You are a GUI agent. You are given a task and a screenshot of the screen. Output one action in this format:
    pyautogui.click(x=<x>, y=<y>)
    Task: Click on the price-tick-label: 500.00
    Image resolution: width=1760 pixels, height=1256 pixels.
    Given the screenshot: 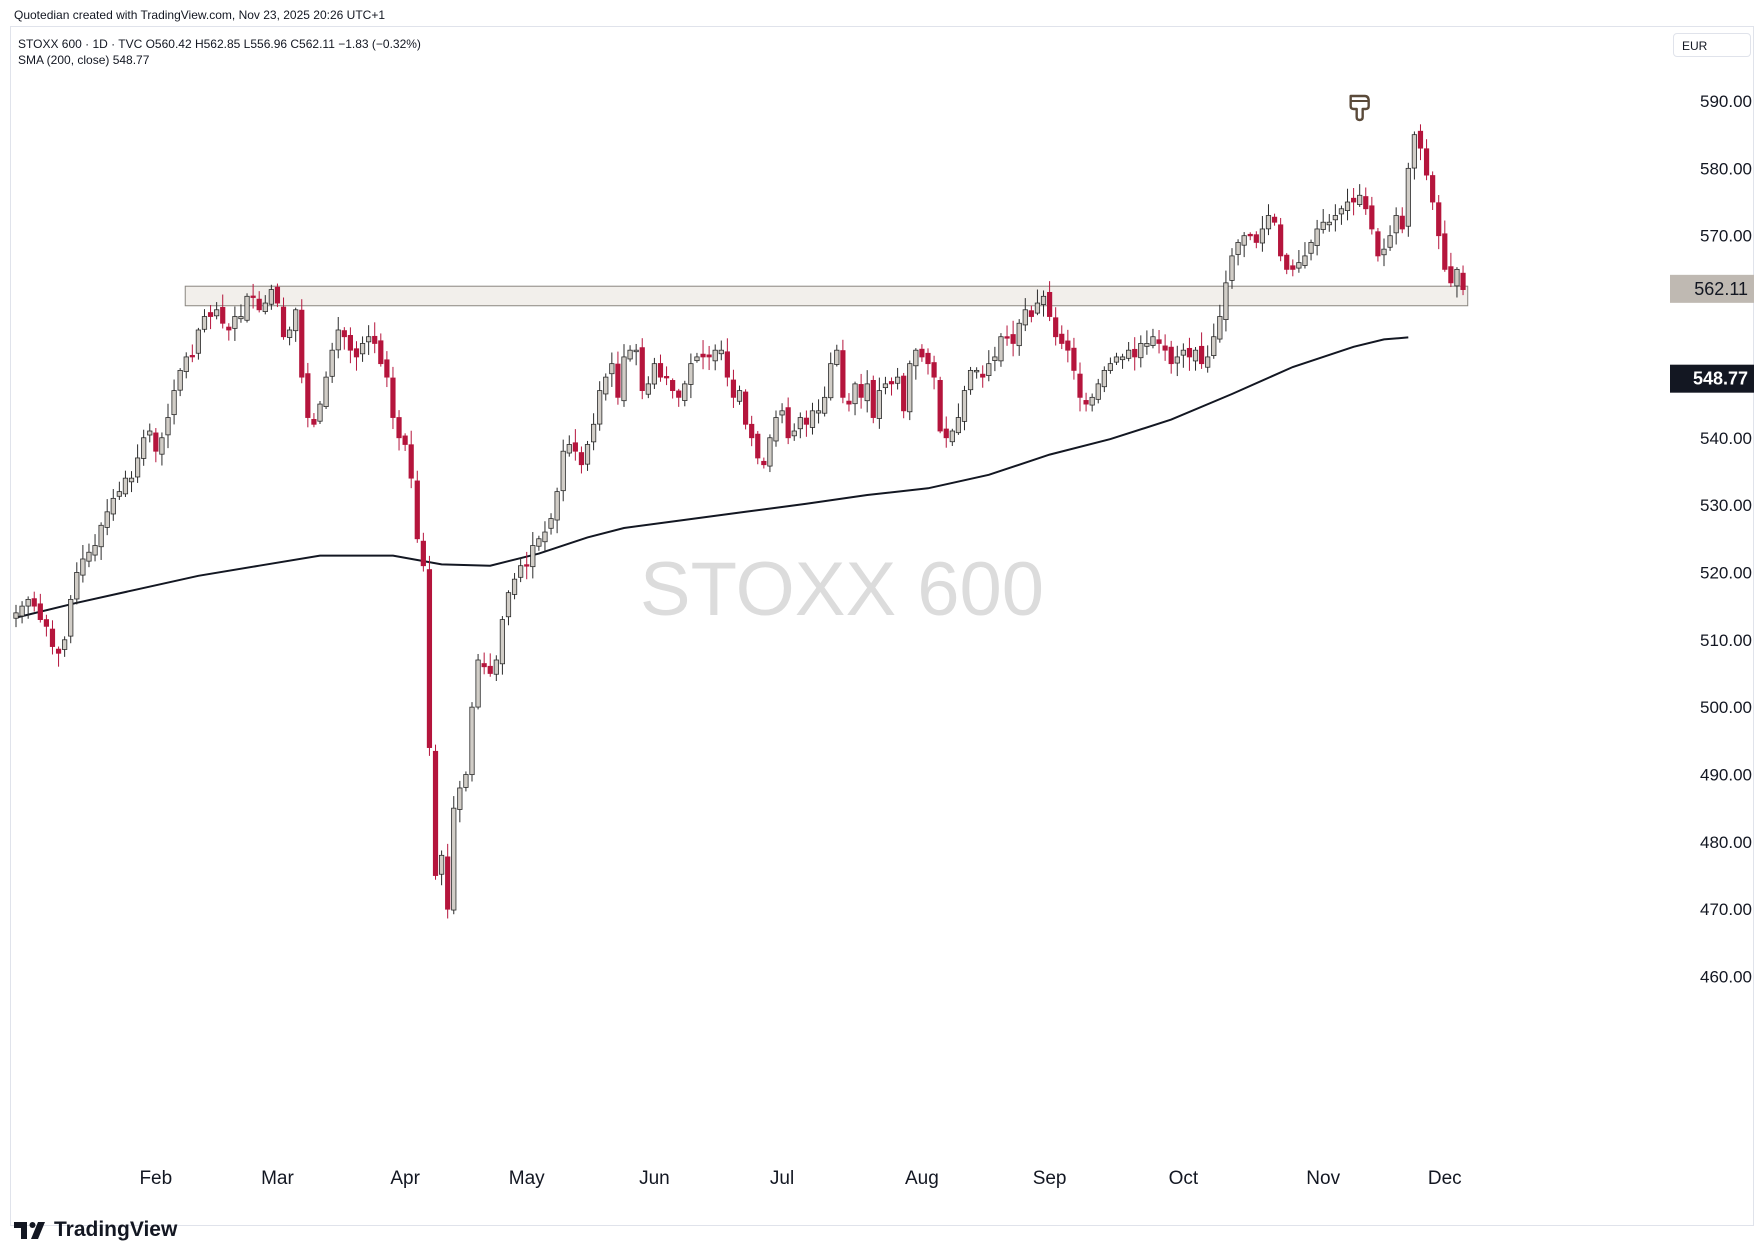 What is the action you would take?
    pyautogui.click(x=1726, y=707)
    